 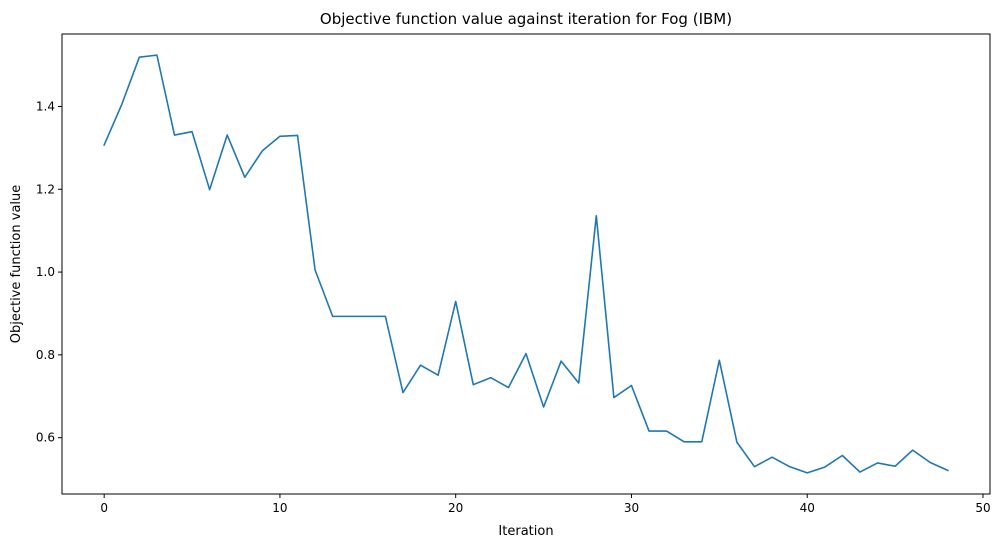 I want to click on x-tick-label: 0, so click(x=104, y=508).